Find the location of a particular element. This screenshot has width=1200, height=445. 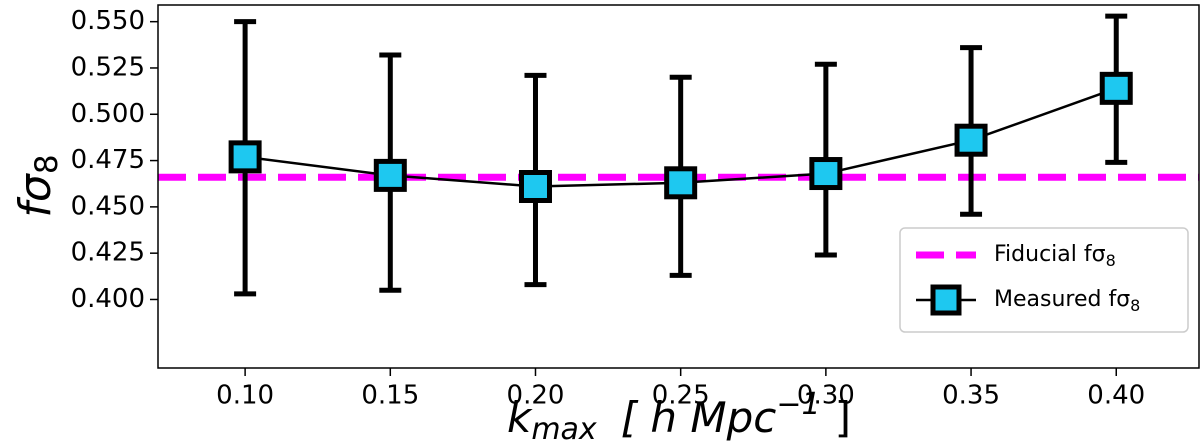

y-tick-label: 0.500 is located at coordinates (108, 114).